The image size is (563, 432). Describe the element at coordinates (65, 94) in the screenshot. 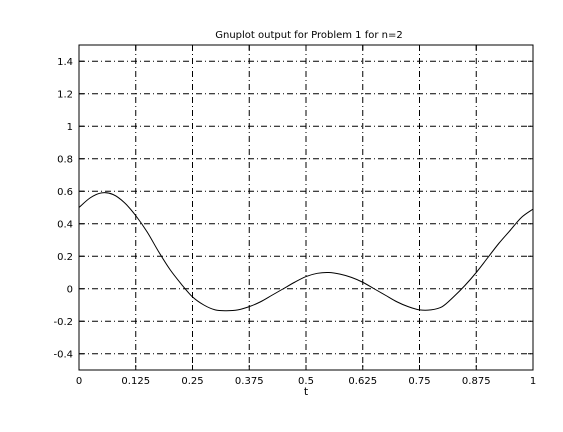

I see `y-tick-label: 1.2` at that location.